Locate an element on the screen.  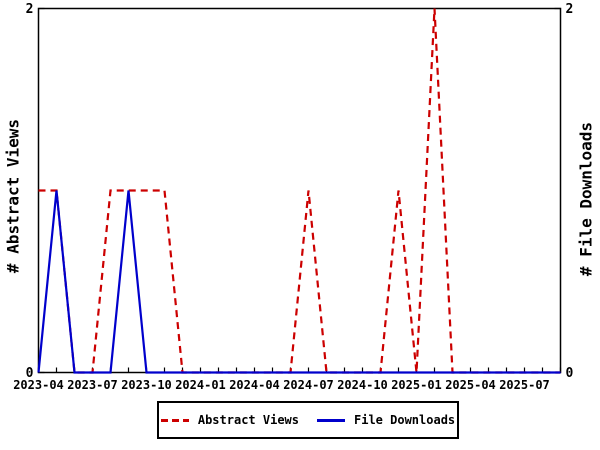
x-tick-label: 2023-07 is located at coordinates (92, 385).